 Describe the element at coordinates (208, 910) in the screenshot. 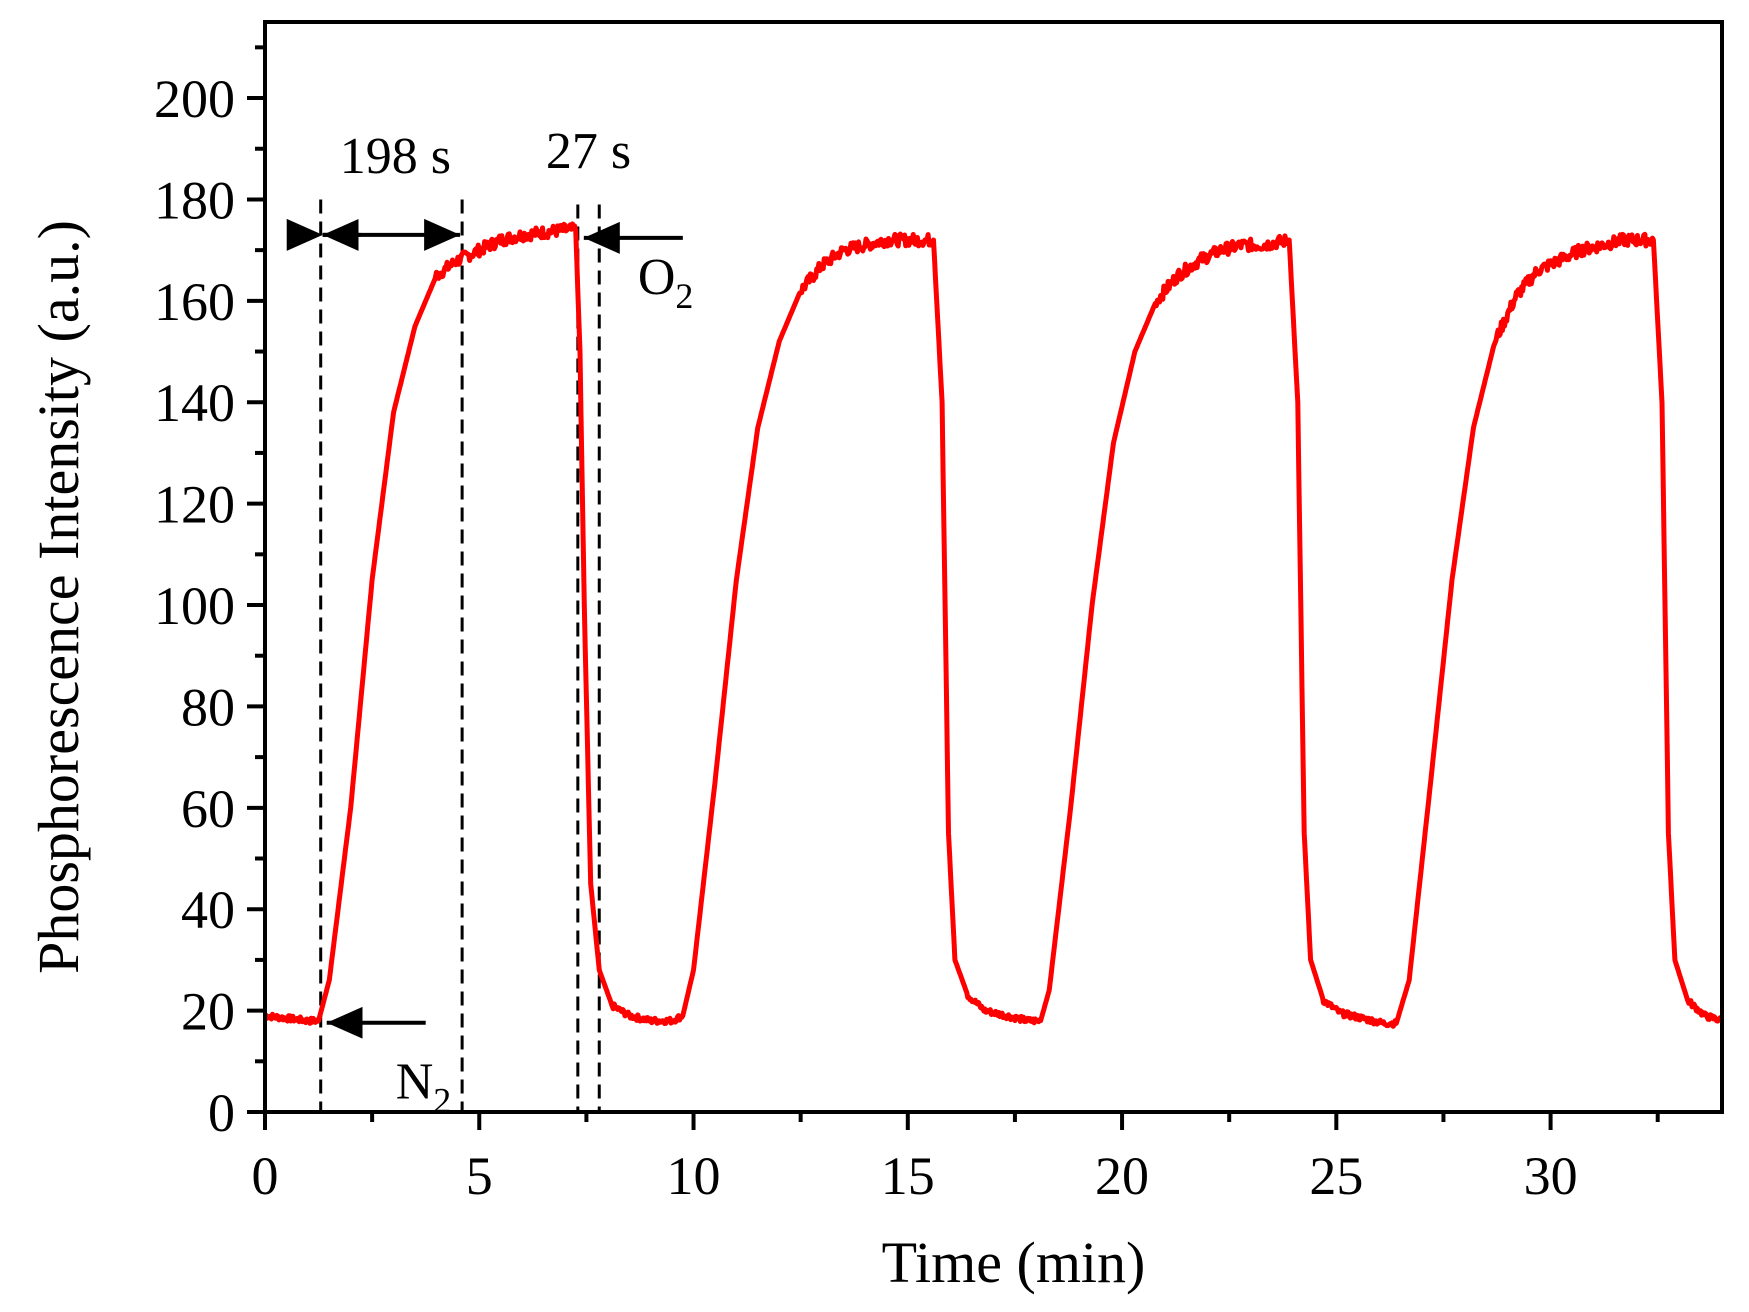

I see `y-tick-label: 40` at that location.